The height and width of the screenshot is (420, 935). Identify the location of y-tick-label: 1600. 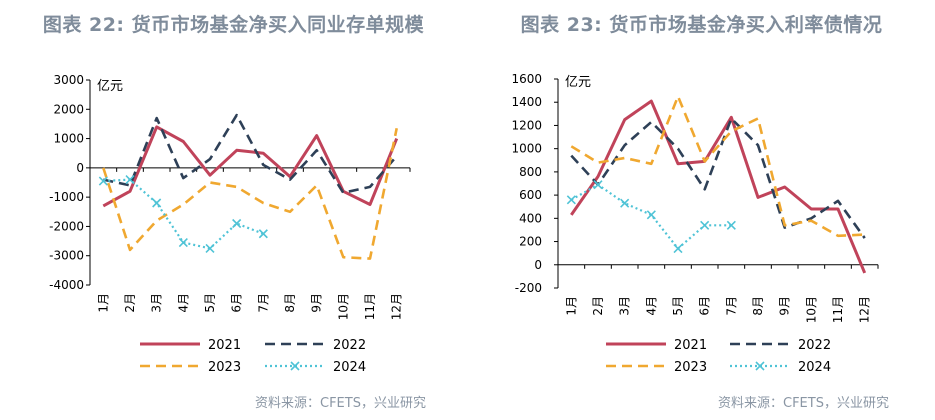
(526, 79).